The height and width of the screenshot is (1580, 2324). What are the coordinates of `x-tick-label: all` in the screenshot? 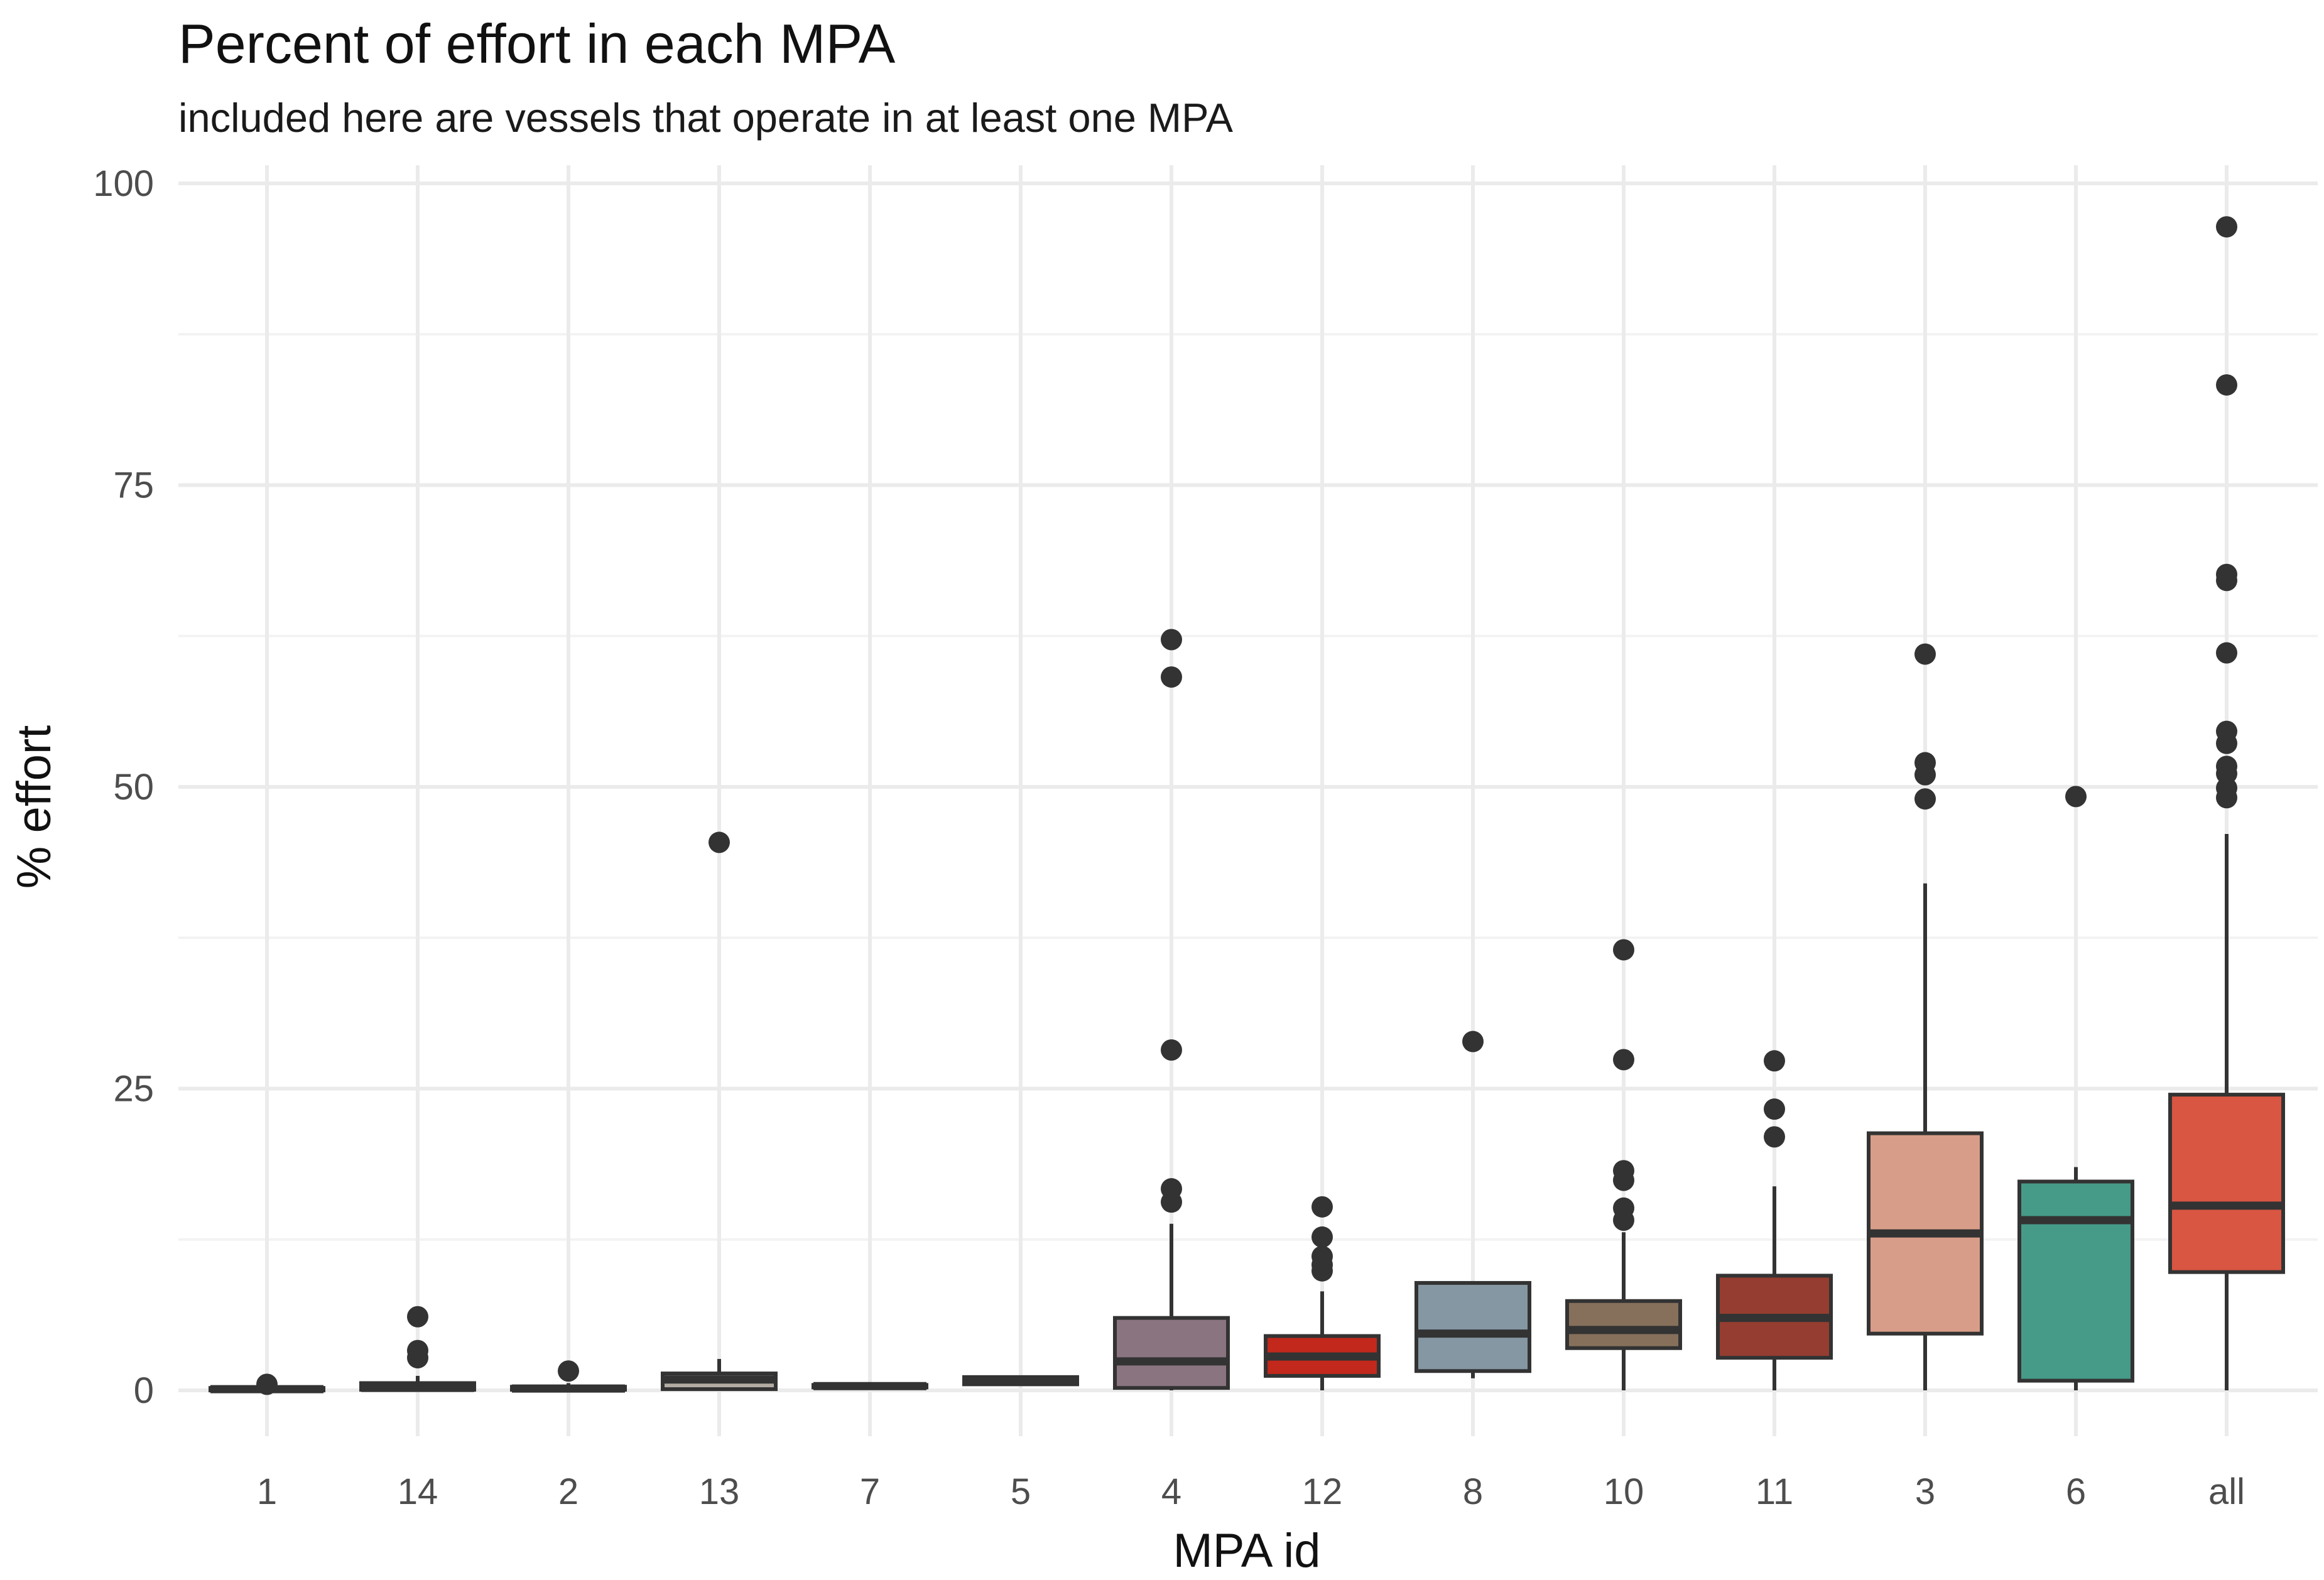 It's located at (2226, 1491).